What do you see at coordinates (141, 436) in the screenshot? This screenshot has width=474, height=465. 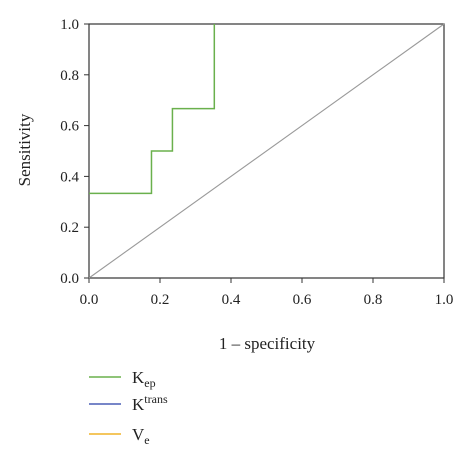 I see `legend-label: Ve` at bounding box center [141, 436].